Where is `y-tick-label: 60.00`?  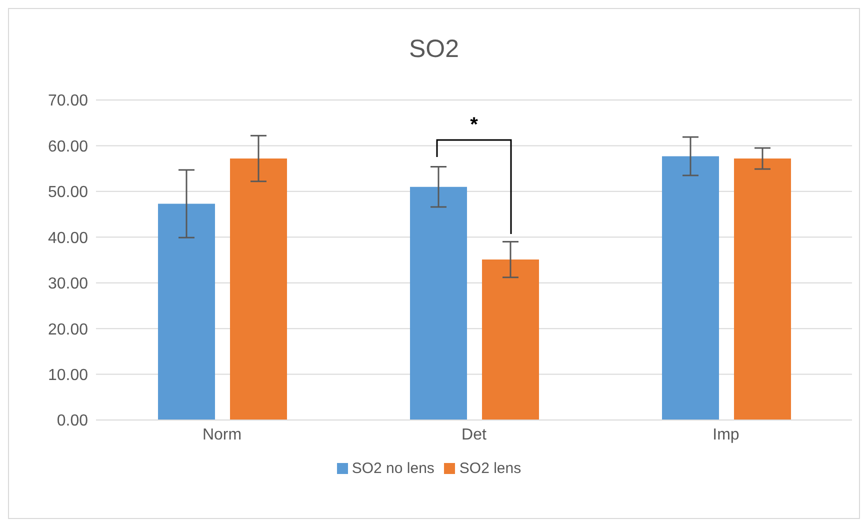
y-tick-label: 60.00 is located at coordinates (68, 147).